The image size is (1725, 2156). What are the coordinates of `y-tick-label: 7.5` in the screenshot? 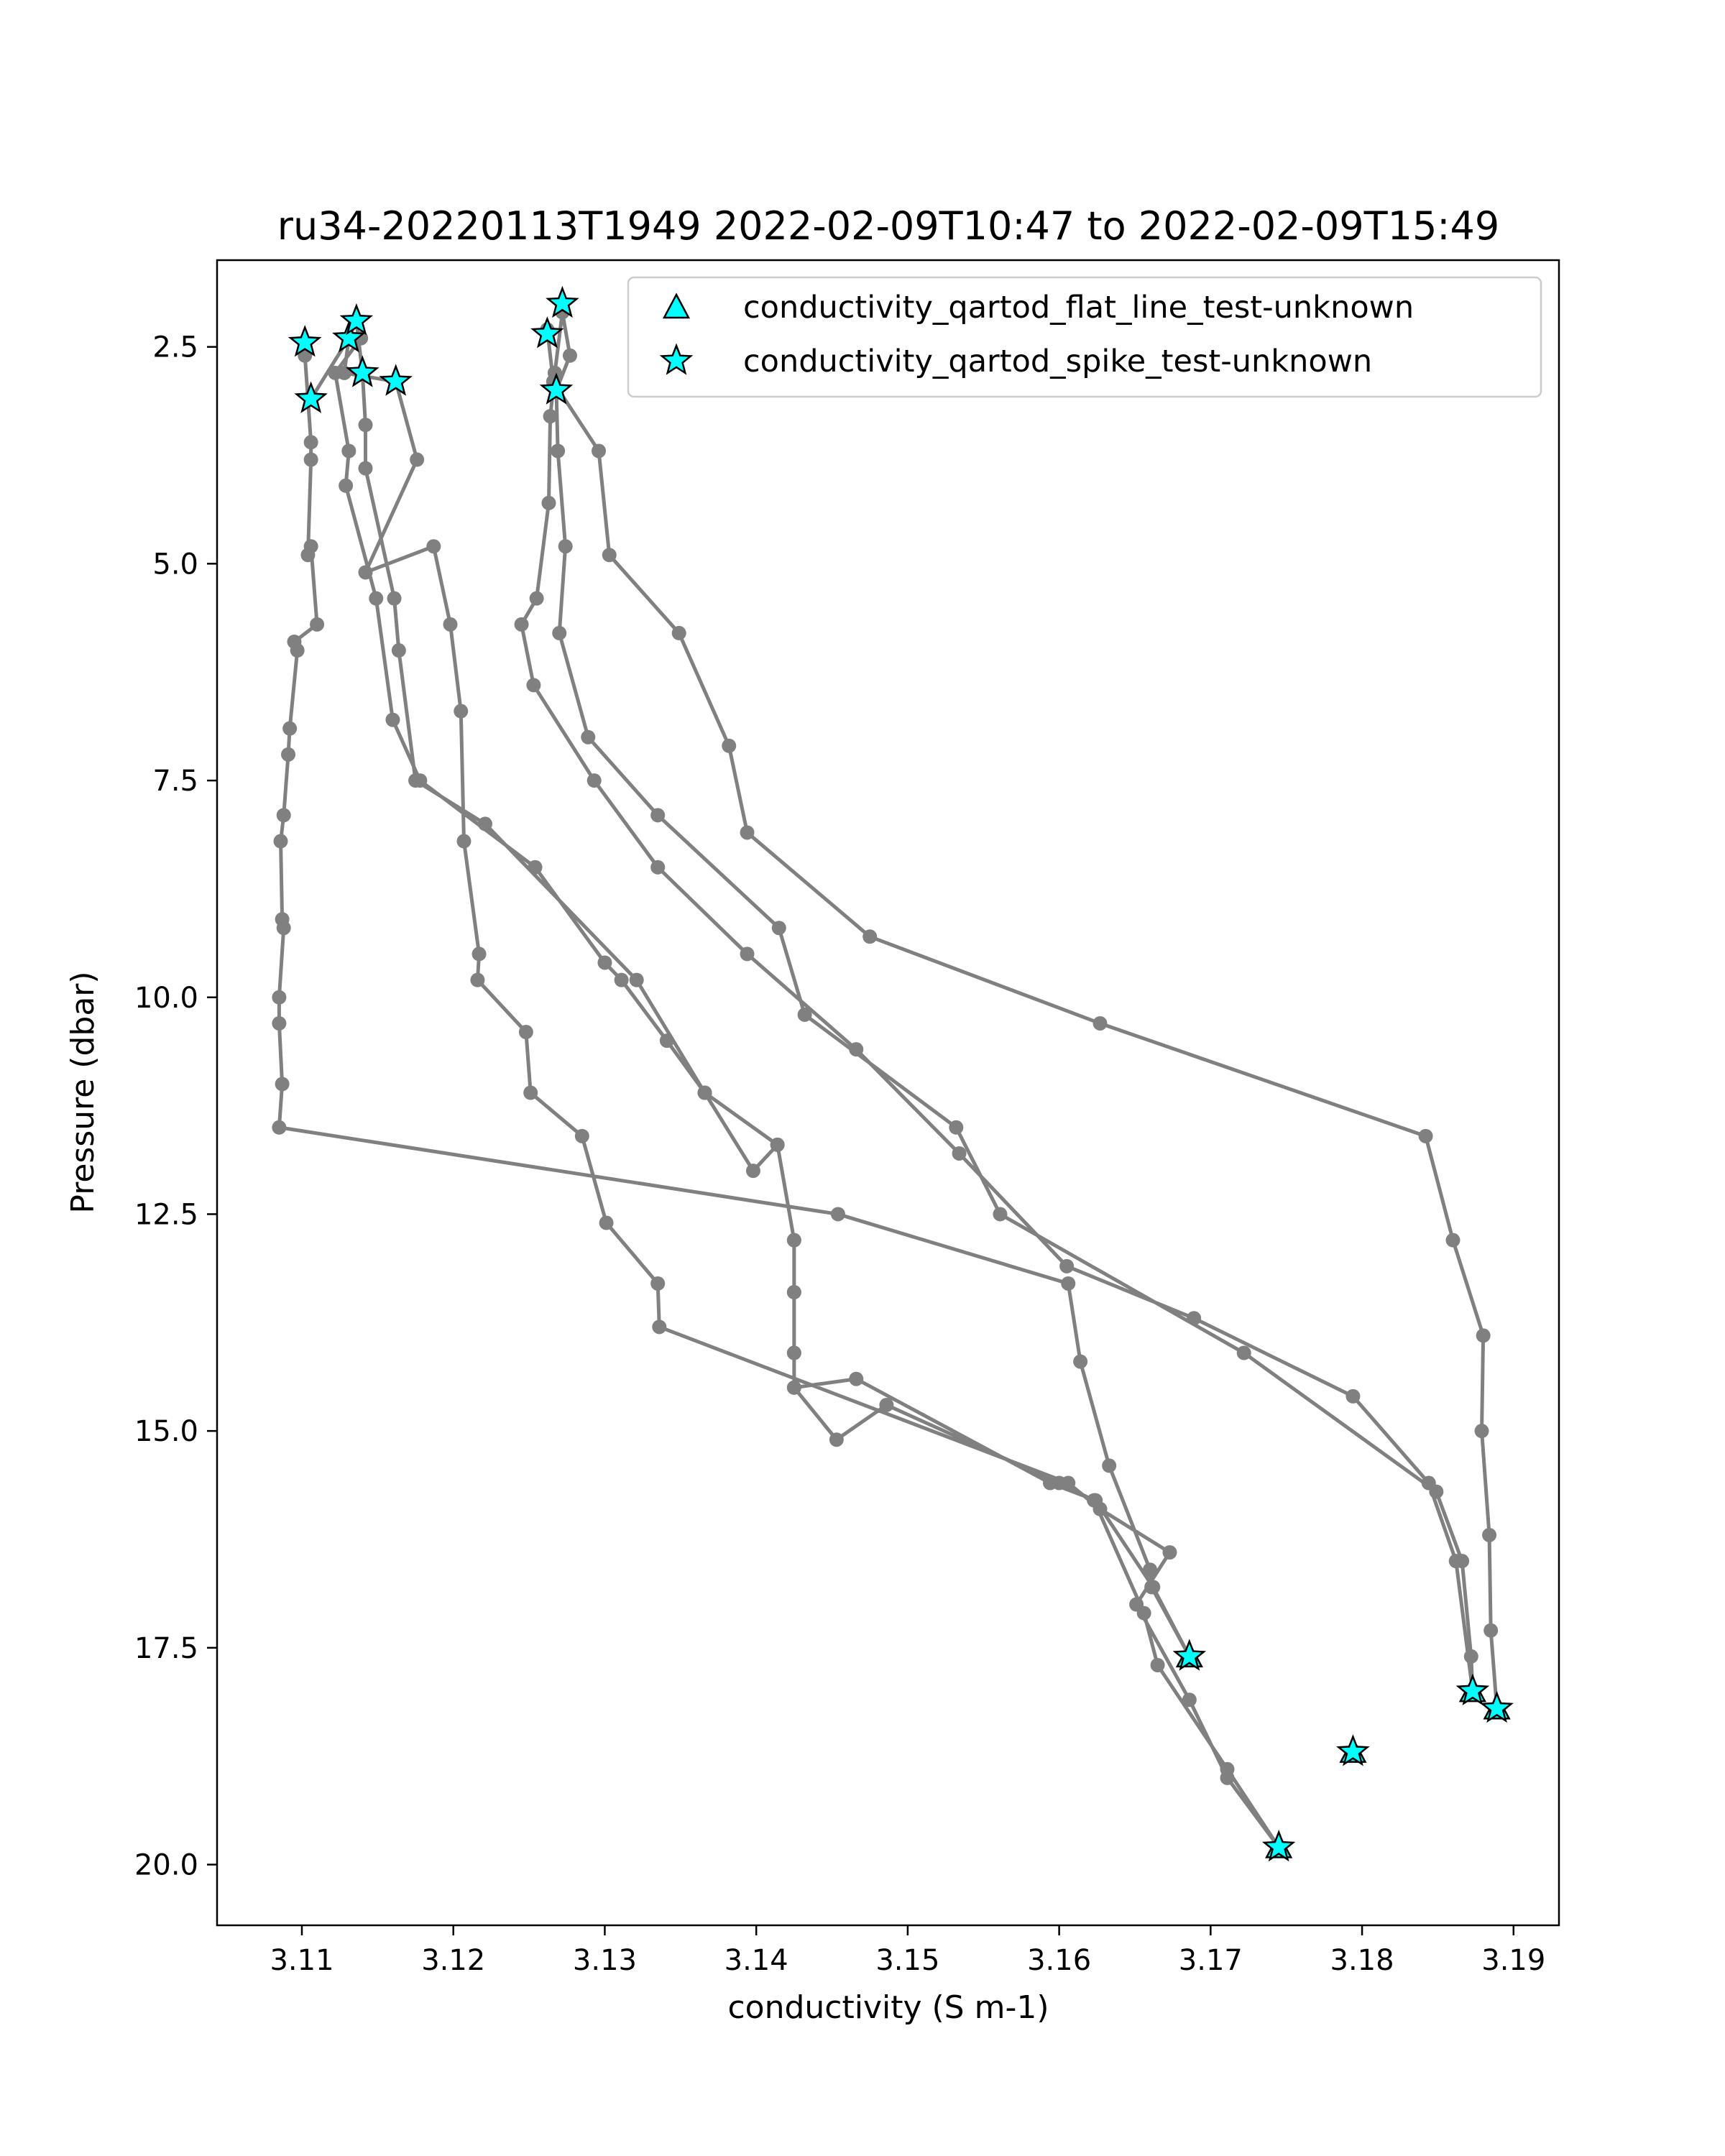 It's located at (175, 781).